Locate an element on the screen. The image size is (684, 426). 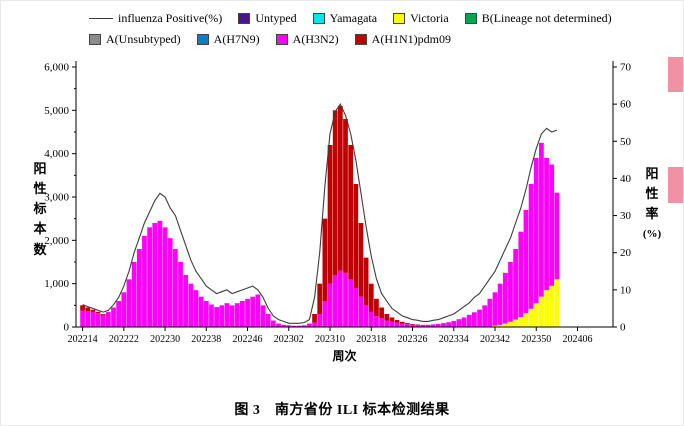
svg-text: 50 is located at coordinates (626, 142).